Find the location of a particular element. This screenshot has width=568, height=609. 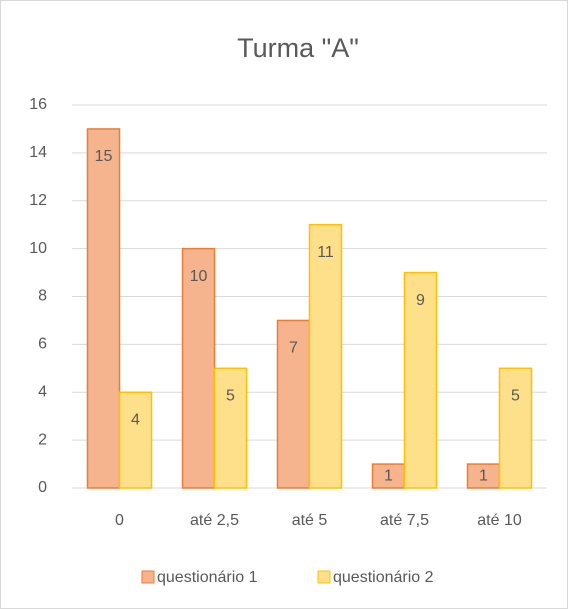

y-tick-label: 10 is located at coordinates (38, 248).